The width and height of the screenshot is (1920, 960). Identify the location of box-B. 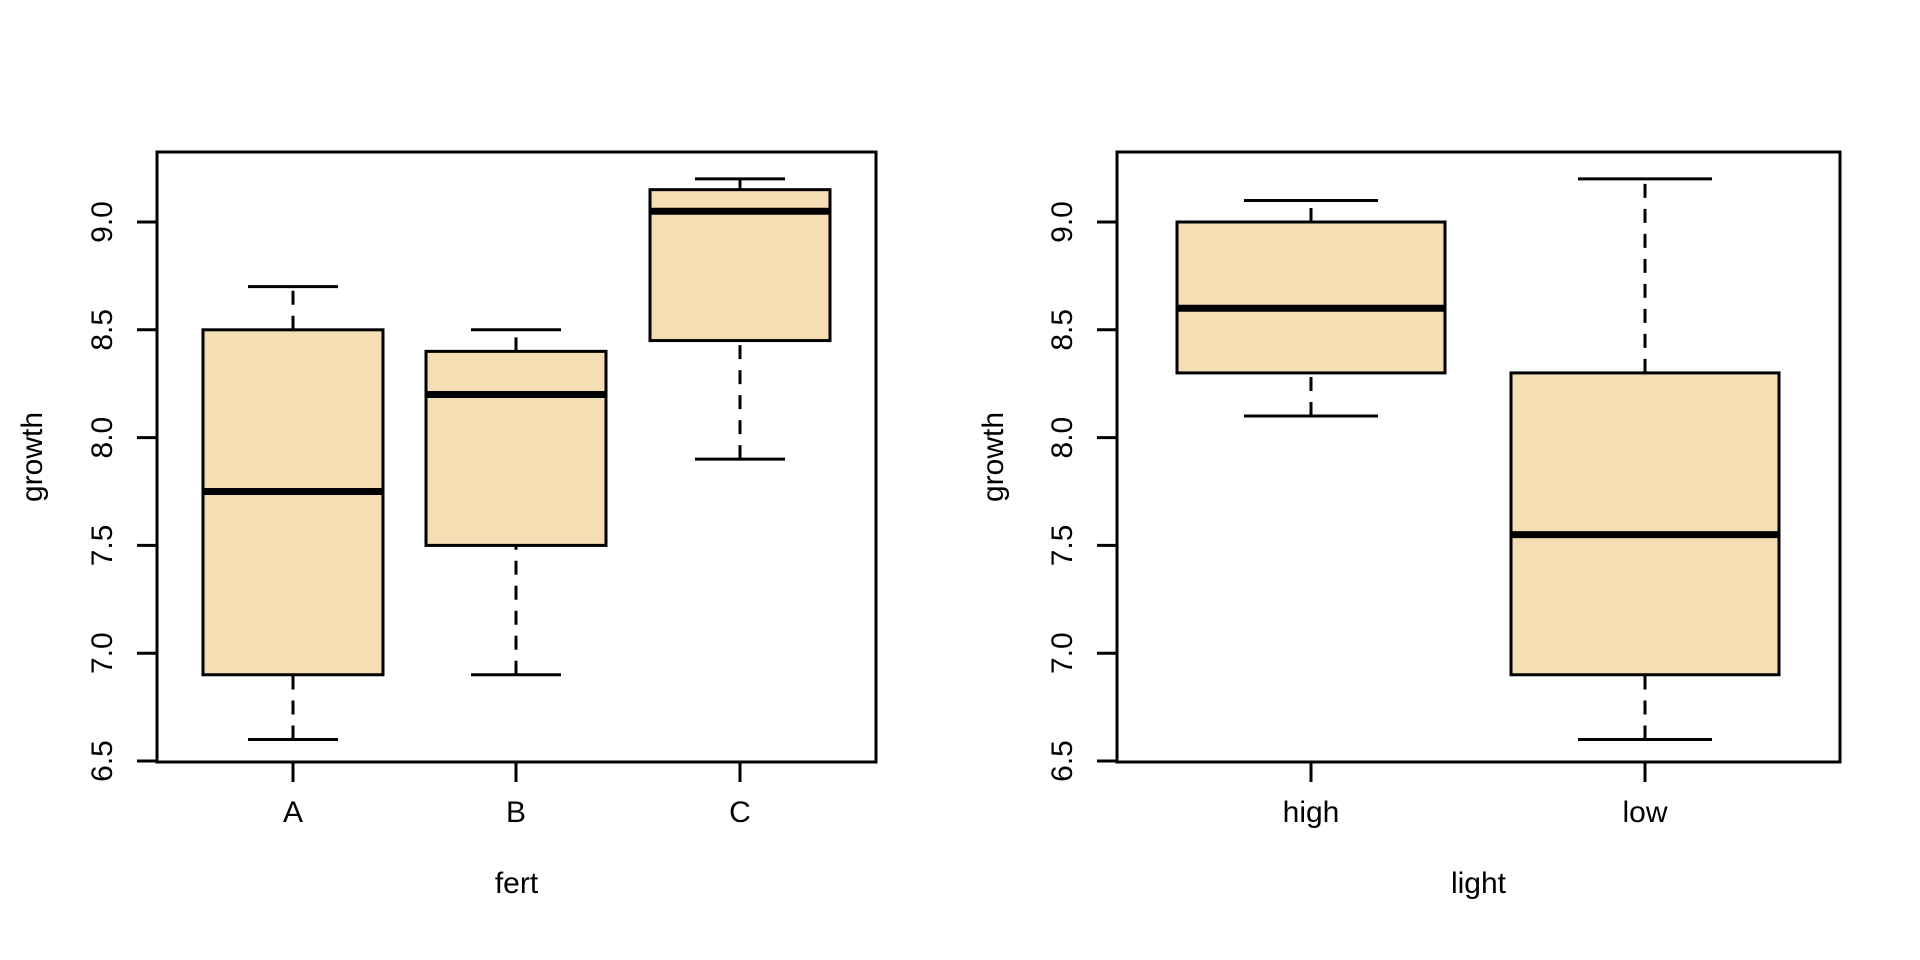
(516, 448).